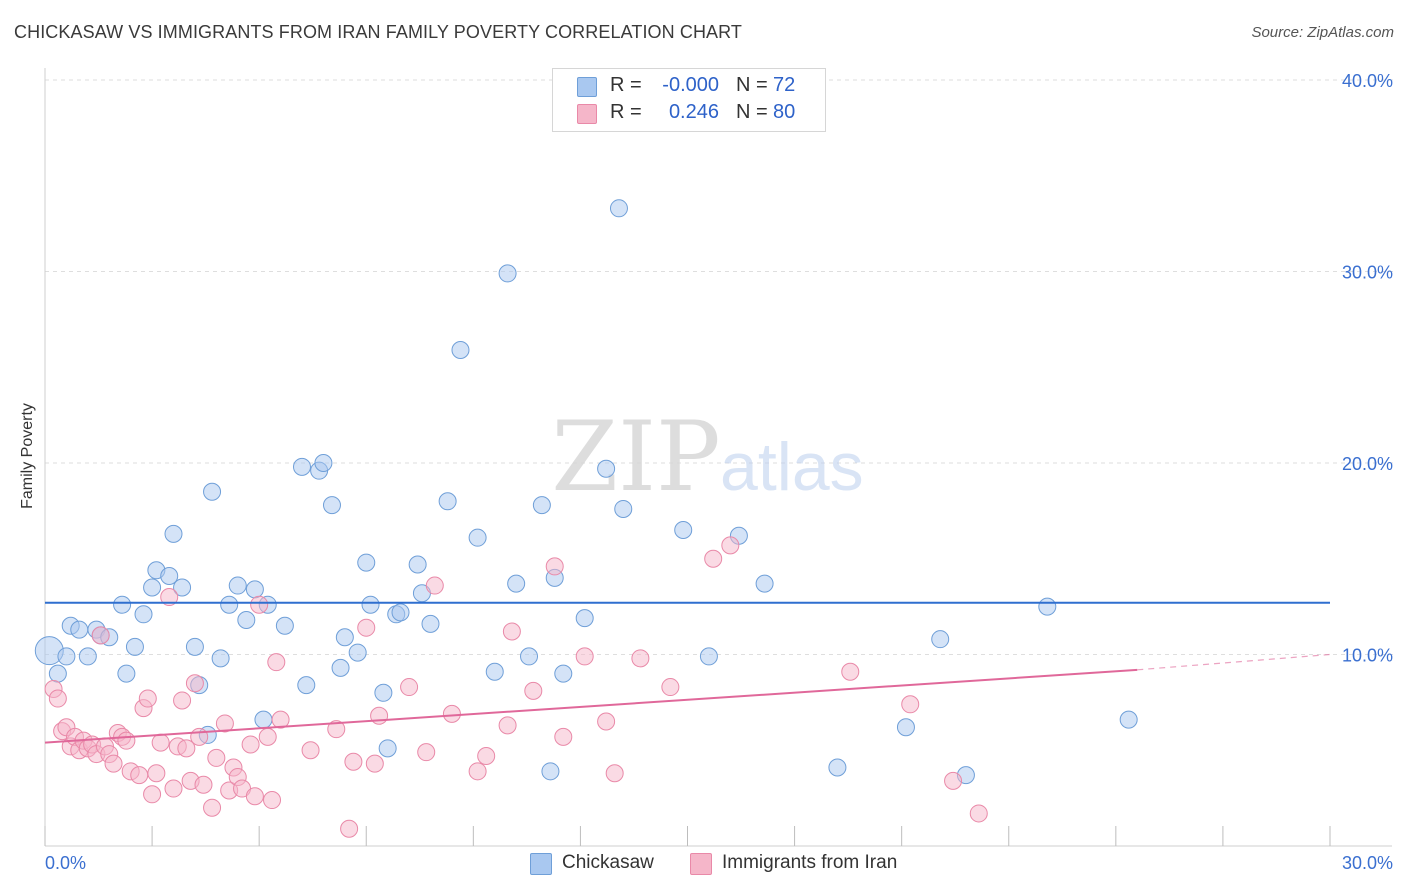  What do you see at coordinates (701, 864) in the screenshot?
I see `legend-swatch-iran` at bounding box center [701, 864].